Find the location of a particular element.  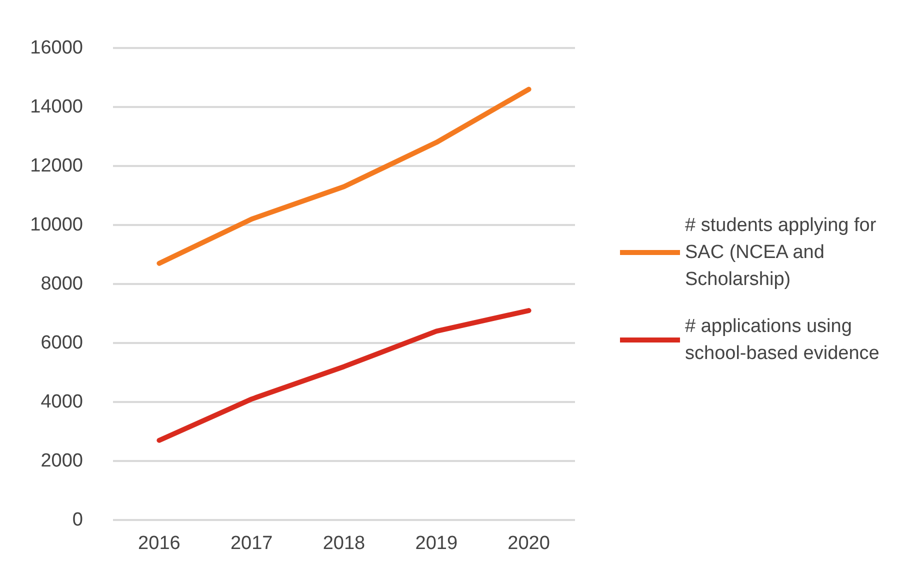

y-tick-label: 2000 is located at coordinates (61, 461).